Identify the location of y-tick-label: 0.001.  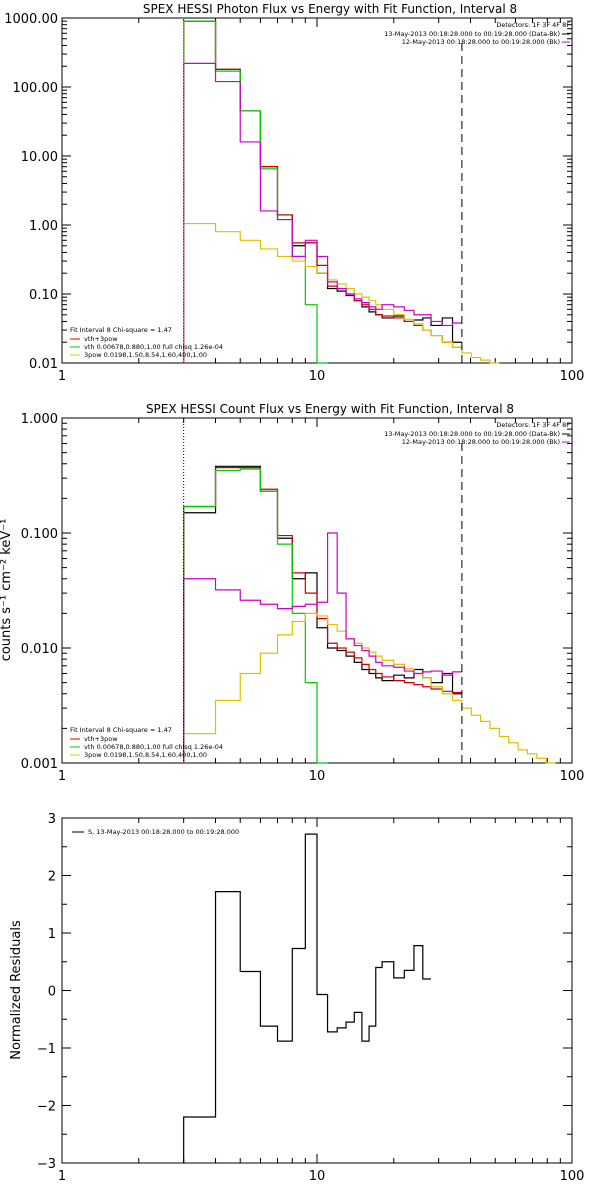
(39, 764).